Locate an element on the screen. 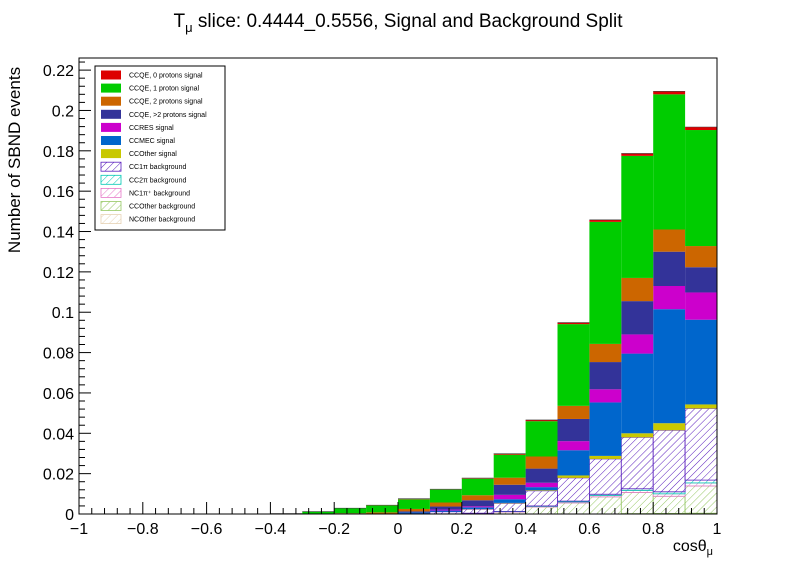 This screenshot has width=796, height=572. x-tick-label: −0.6 is located at coordinates (207, 529).